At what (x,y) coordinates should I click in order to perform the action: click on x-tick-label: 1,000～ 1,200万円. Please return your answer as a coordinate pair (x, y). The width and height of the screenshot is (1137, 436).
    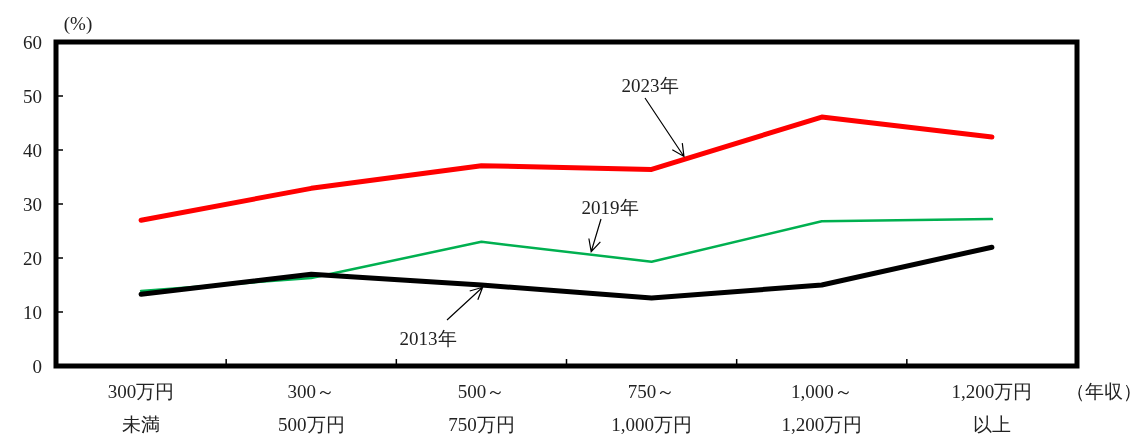
    Looking at the image, I should click on (822, 408).